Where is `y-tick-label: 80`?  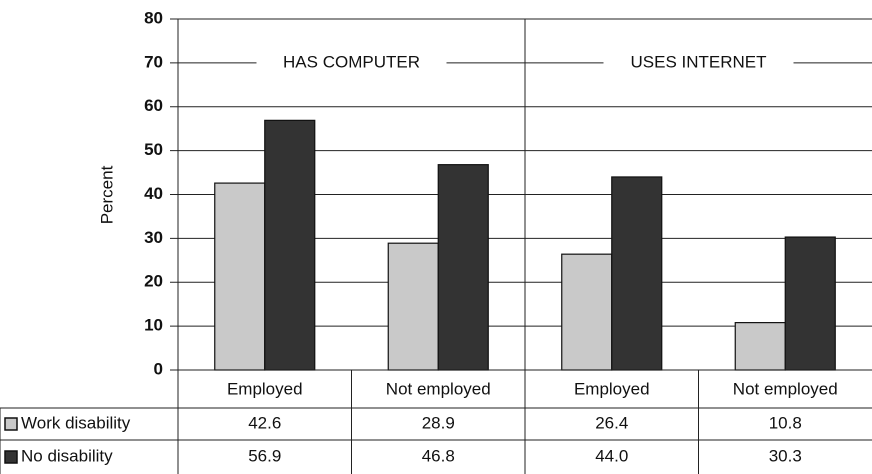
y-tick-label: 80 is located at coordinates (153, 17).